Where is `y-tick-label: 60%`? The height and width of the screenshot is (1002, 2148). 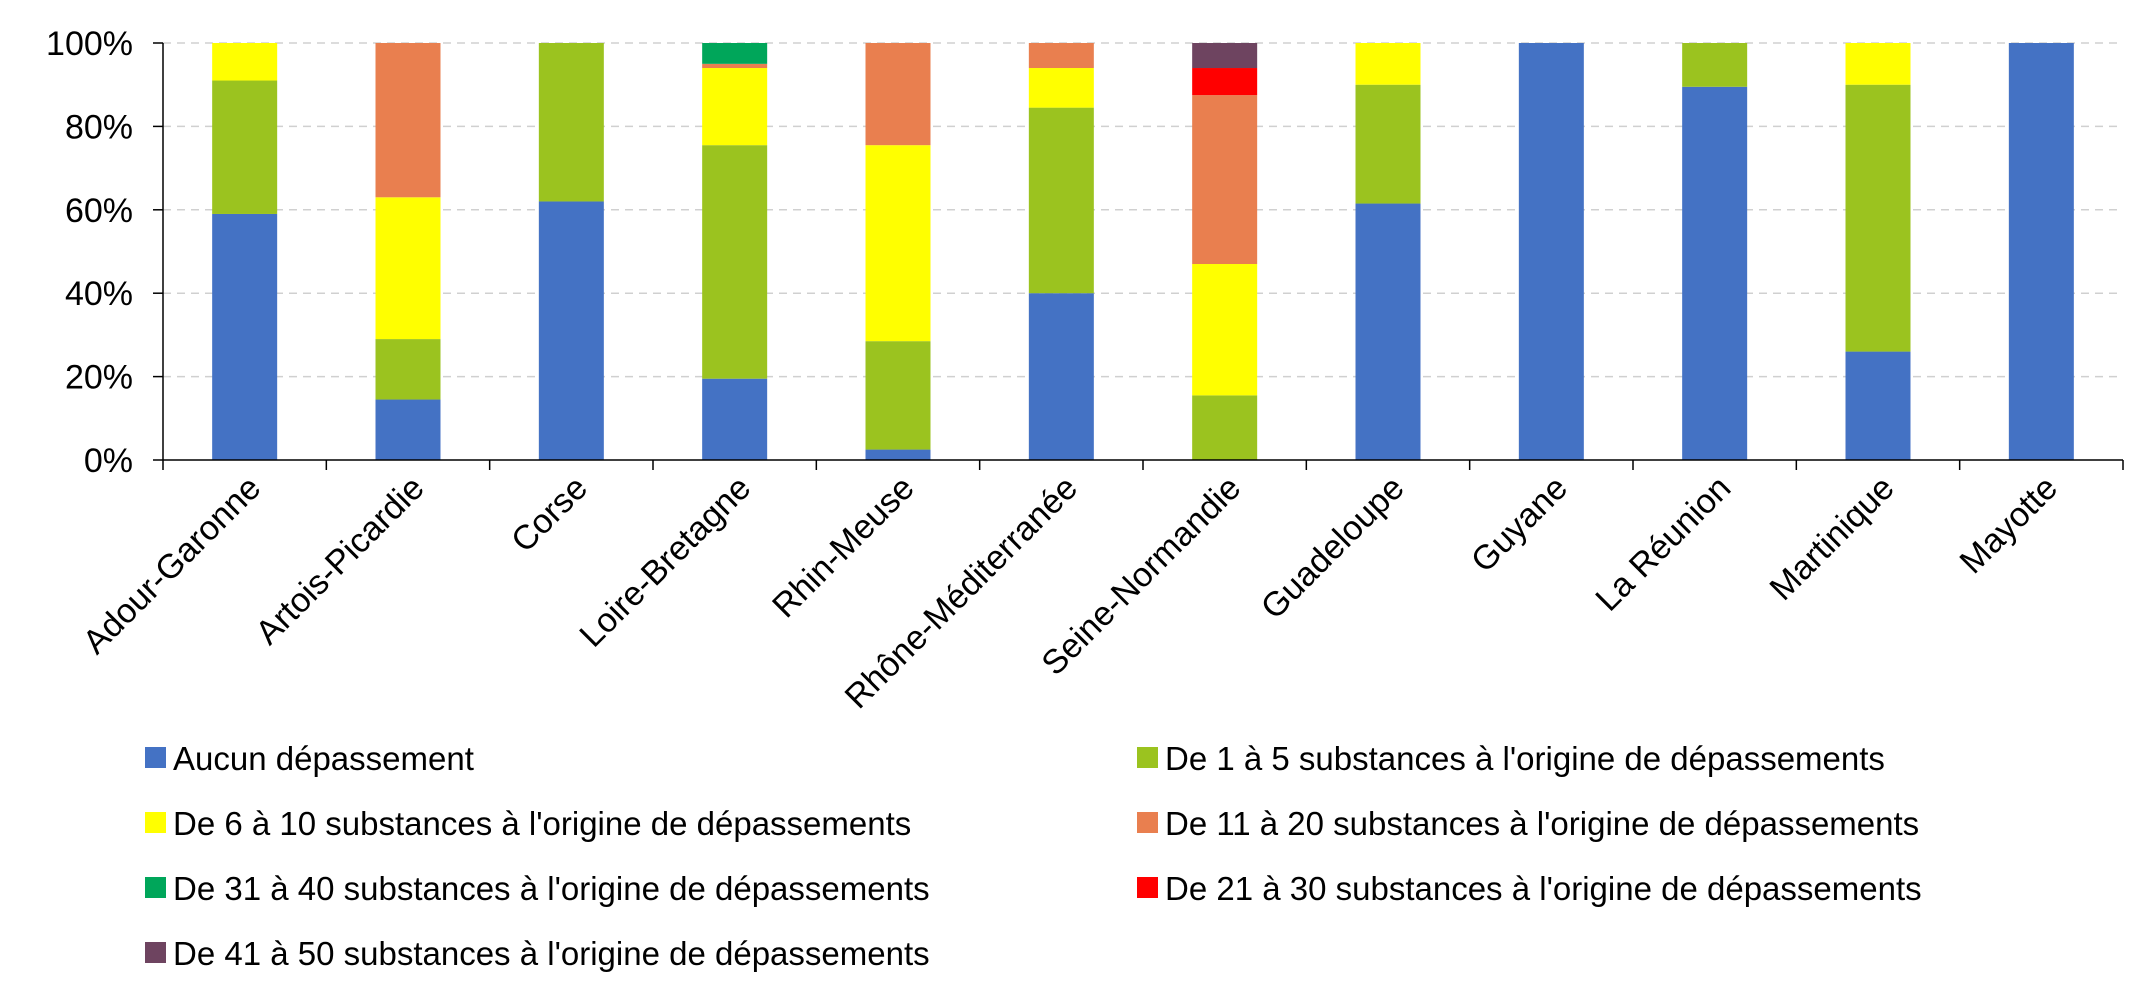 y-tick-label: 60% is located at coordinates (99, 211).